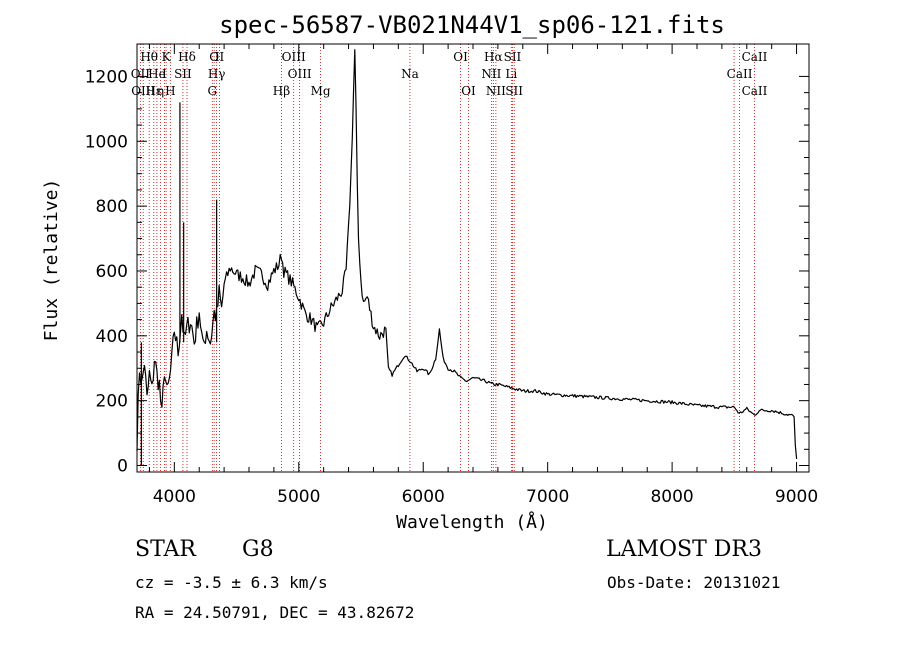  What do you see at coordinates (112, 272) in the screenshot?
I see `y-tick-label: 600` at bounding box center [112, 272].